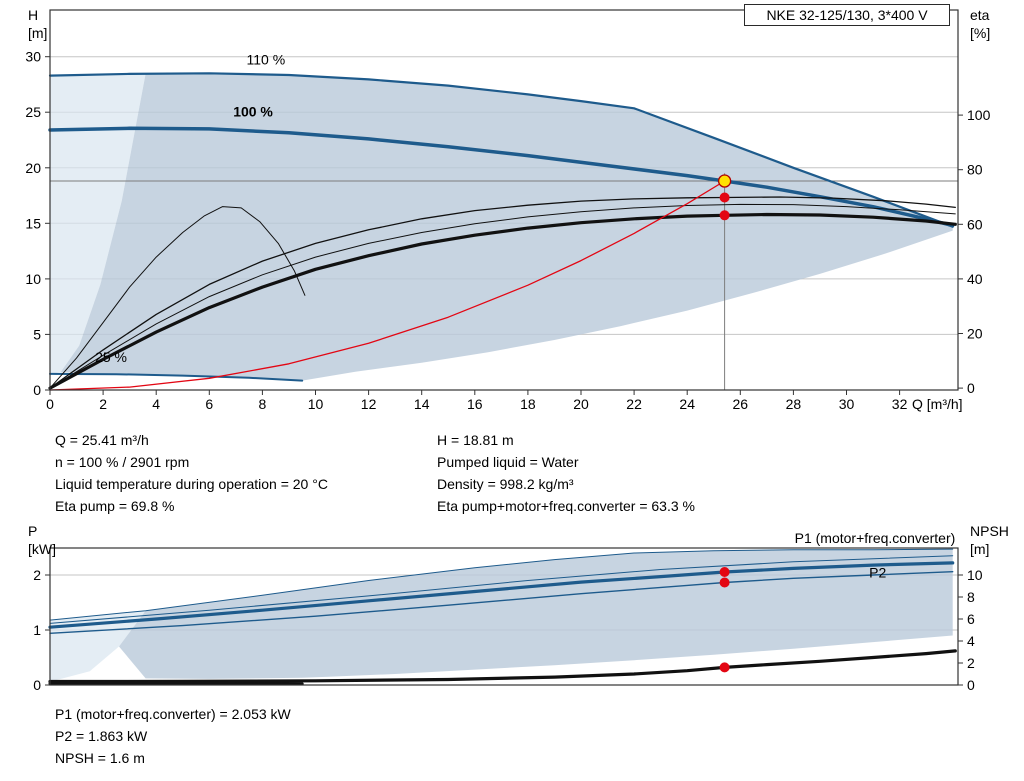  Describe the element at coordinates (100, 758) in the screenshot. I see `readout-npsh: NPSH = 1.6 m` at that location.